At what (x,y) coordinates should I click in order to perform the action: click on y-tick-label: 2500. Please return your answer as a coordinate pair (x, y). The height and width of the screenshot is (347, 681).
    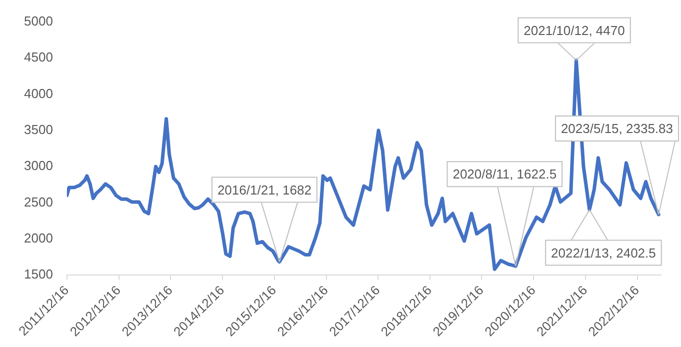
    Looking at the image, I should click on (38, 202).